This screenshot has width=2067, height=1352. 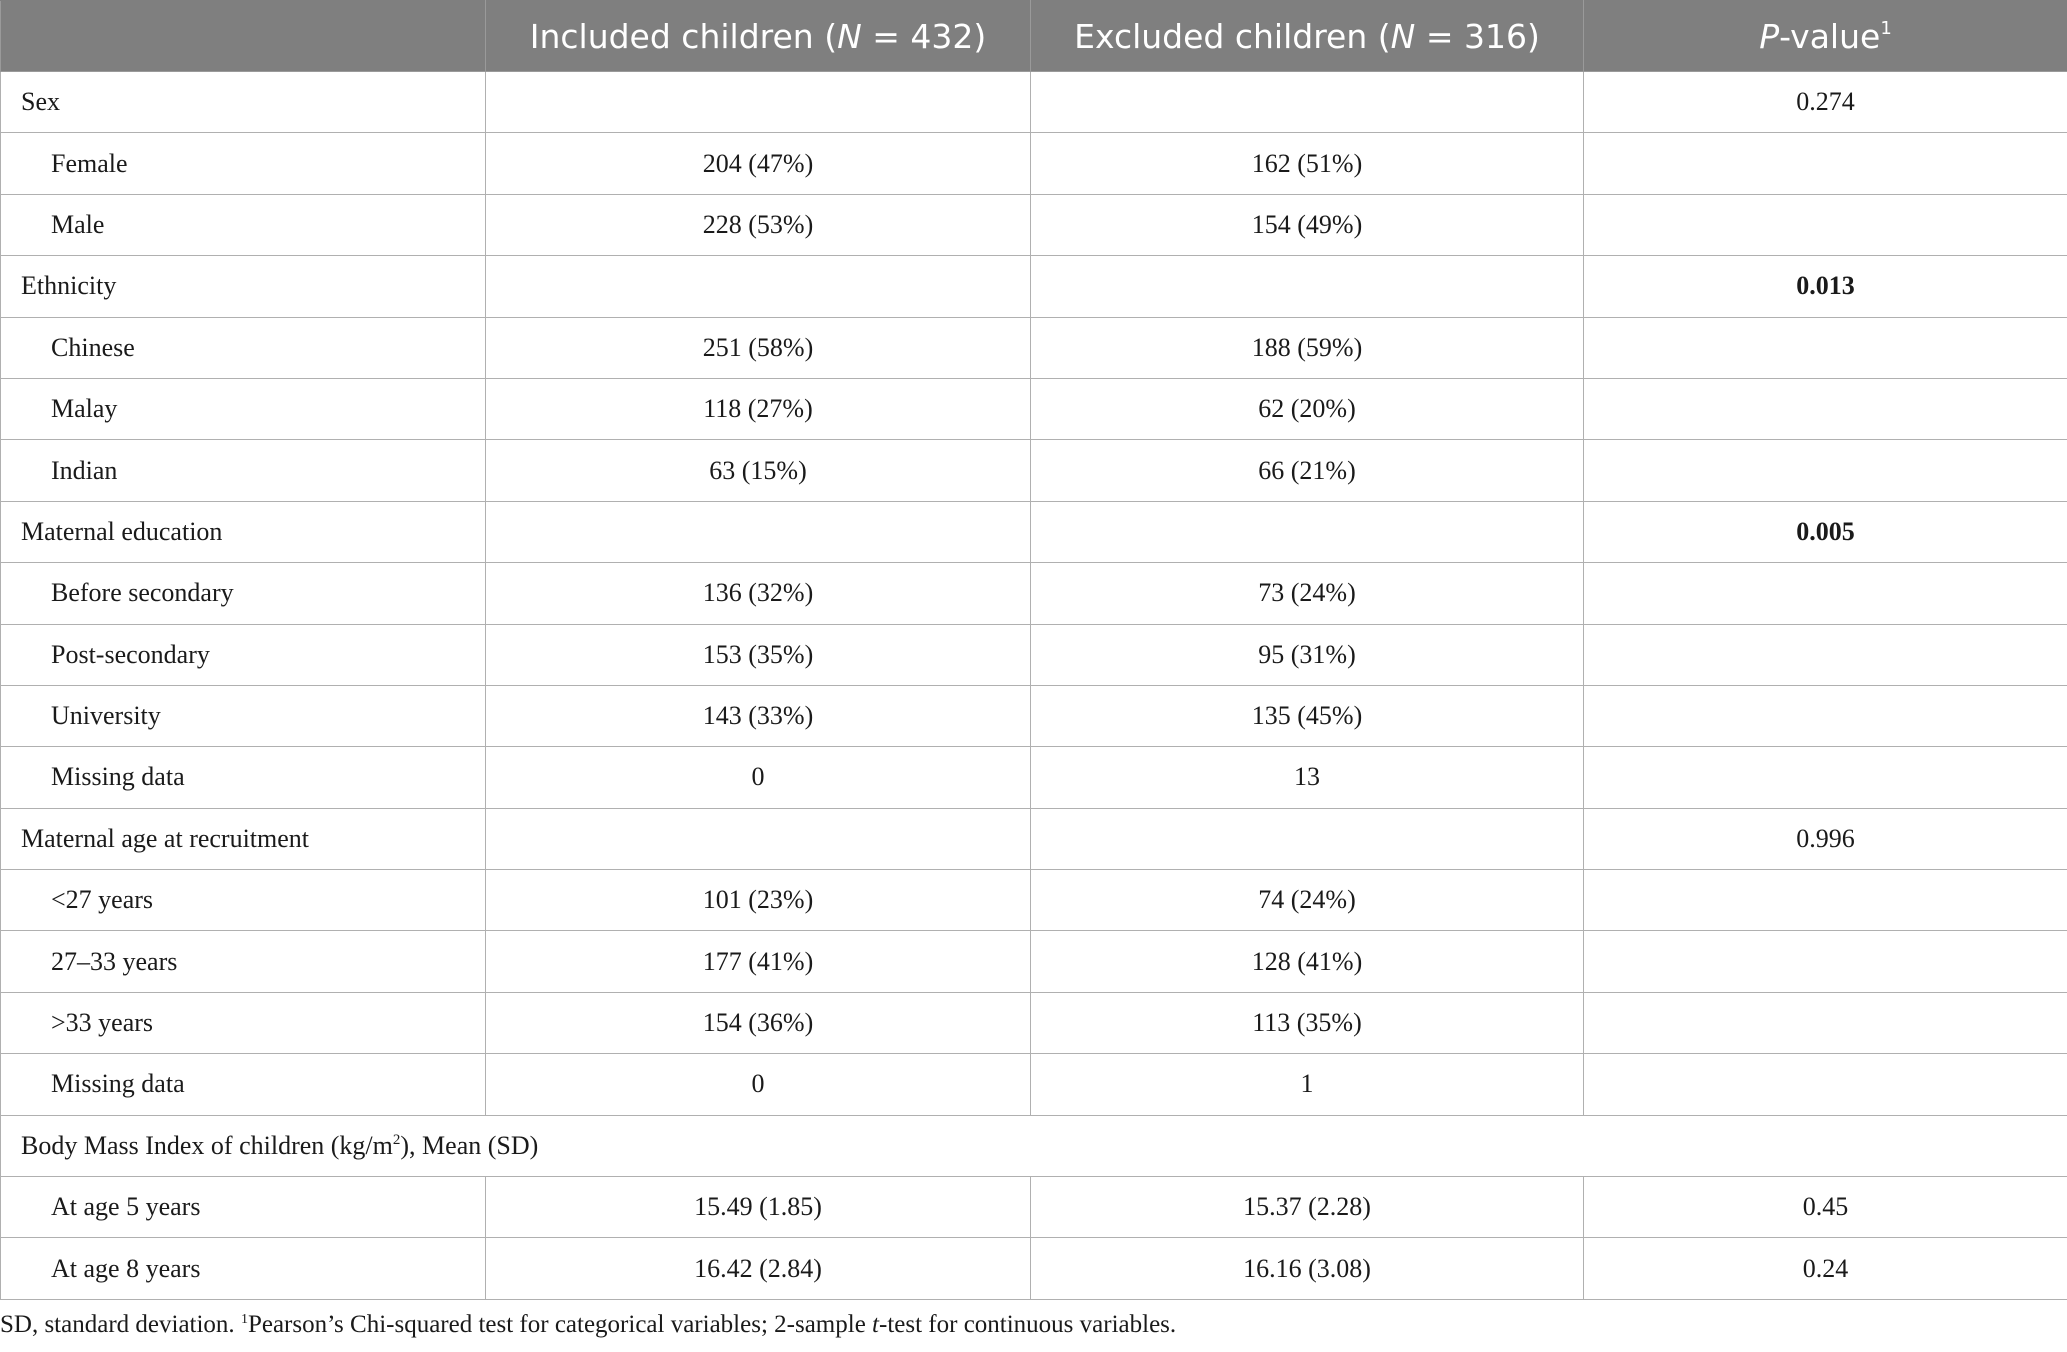 I want to click on cell-included: 63 (15%), so click(x=758, y=470).